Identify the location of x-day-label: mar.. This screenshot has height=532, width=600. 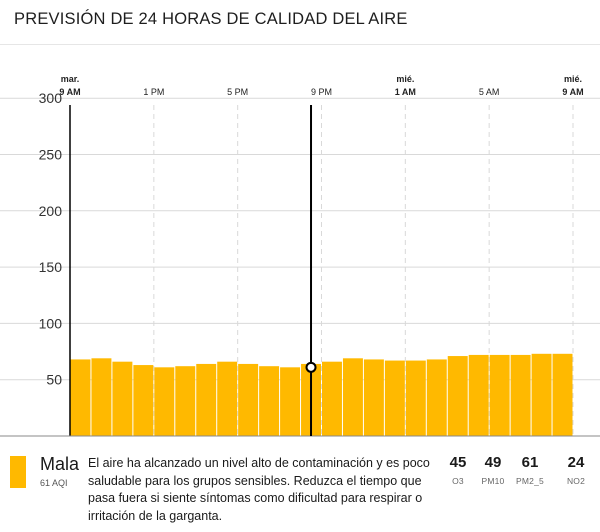
(70, 79).